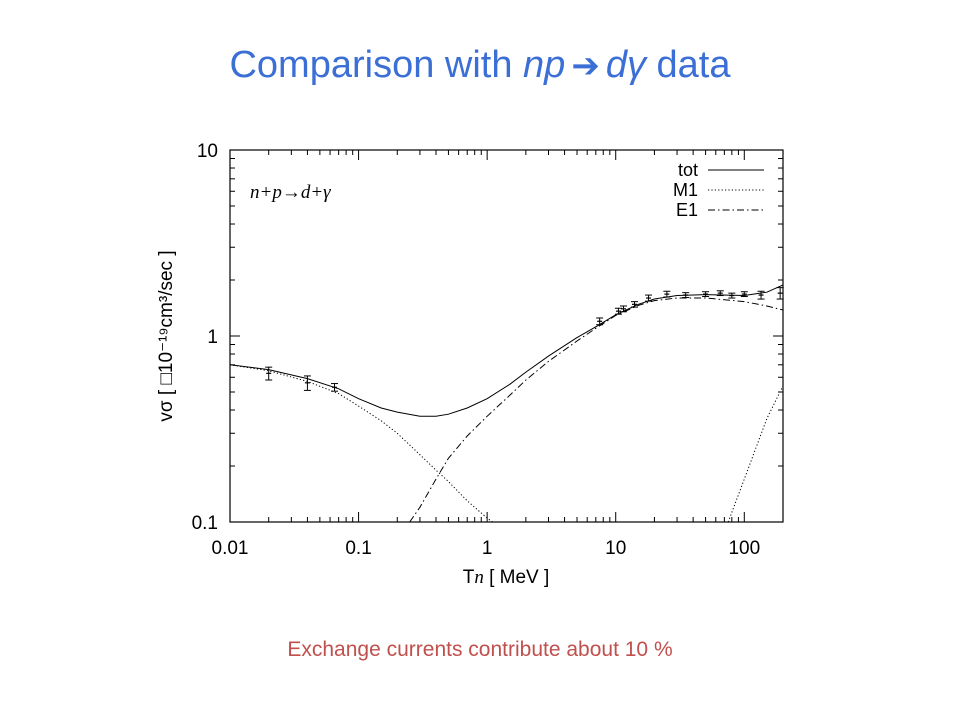  Describe the element at coordinates (361, 443) in the screenshot. I see `series-line-m1` at that location.